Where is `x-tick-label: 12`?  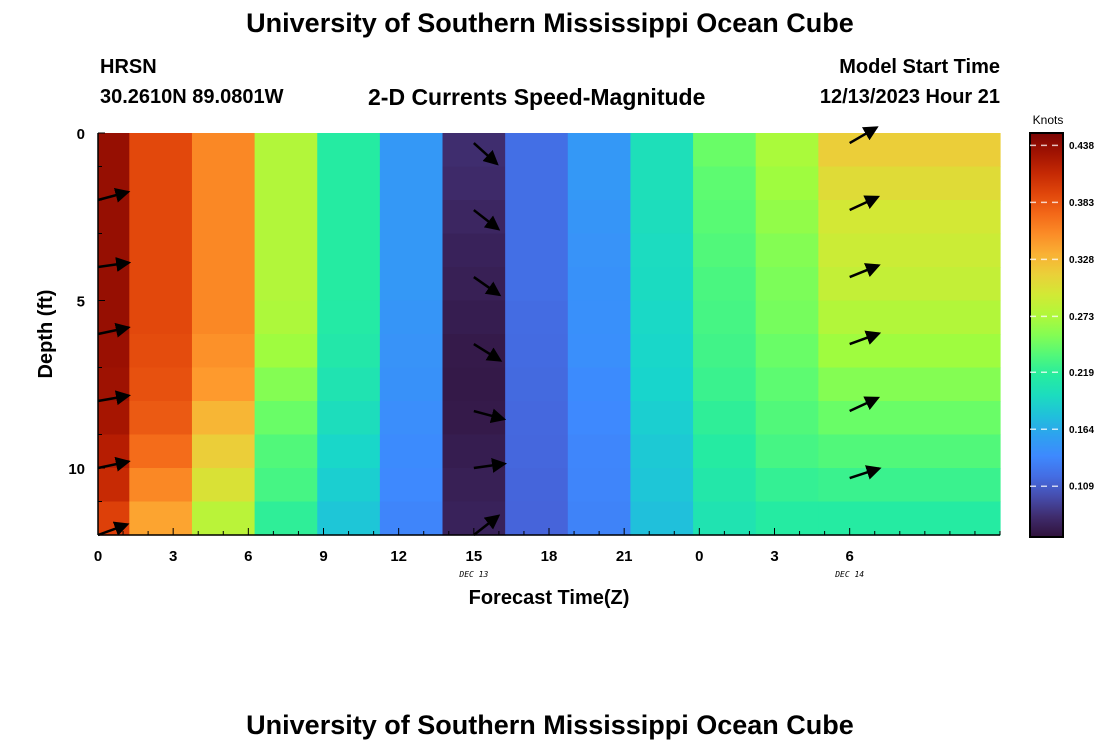
x-tick-label: 12 is located at coordinates (398, 556).